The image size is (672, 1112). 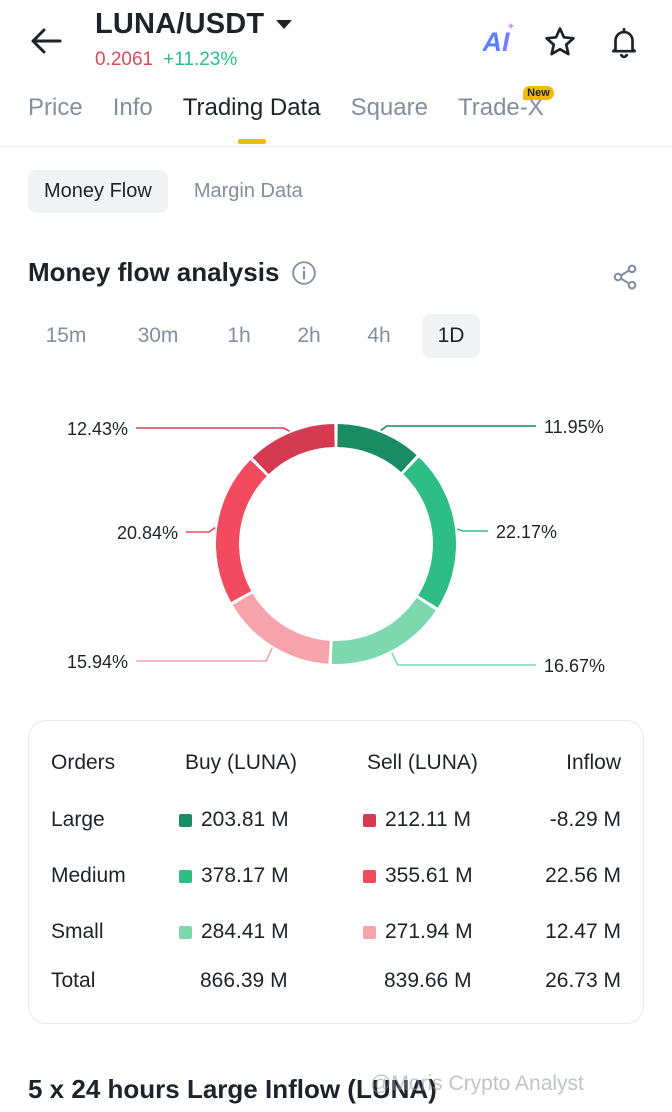 What do you see at coordinates (245, 875) in the screenshot?
I see `buy-value: 378.17 M` at bounding box center [245, 875].